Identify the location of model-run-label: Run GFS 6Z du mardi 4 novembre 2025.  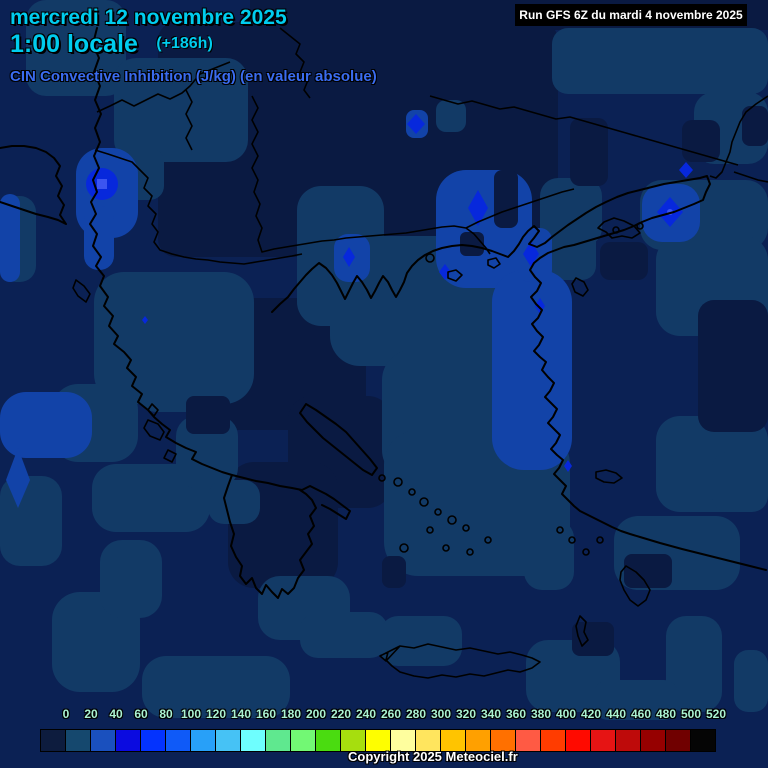
(631, 15).